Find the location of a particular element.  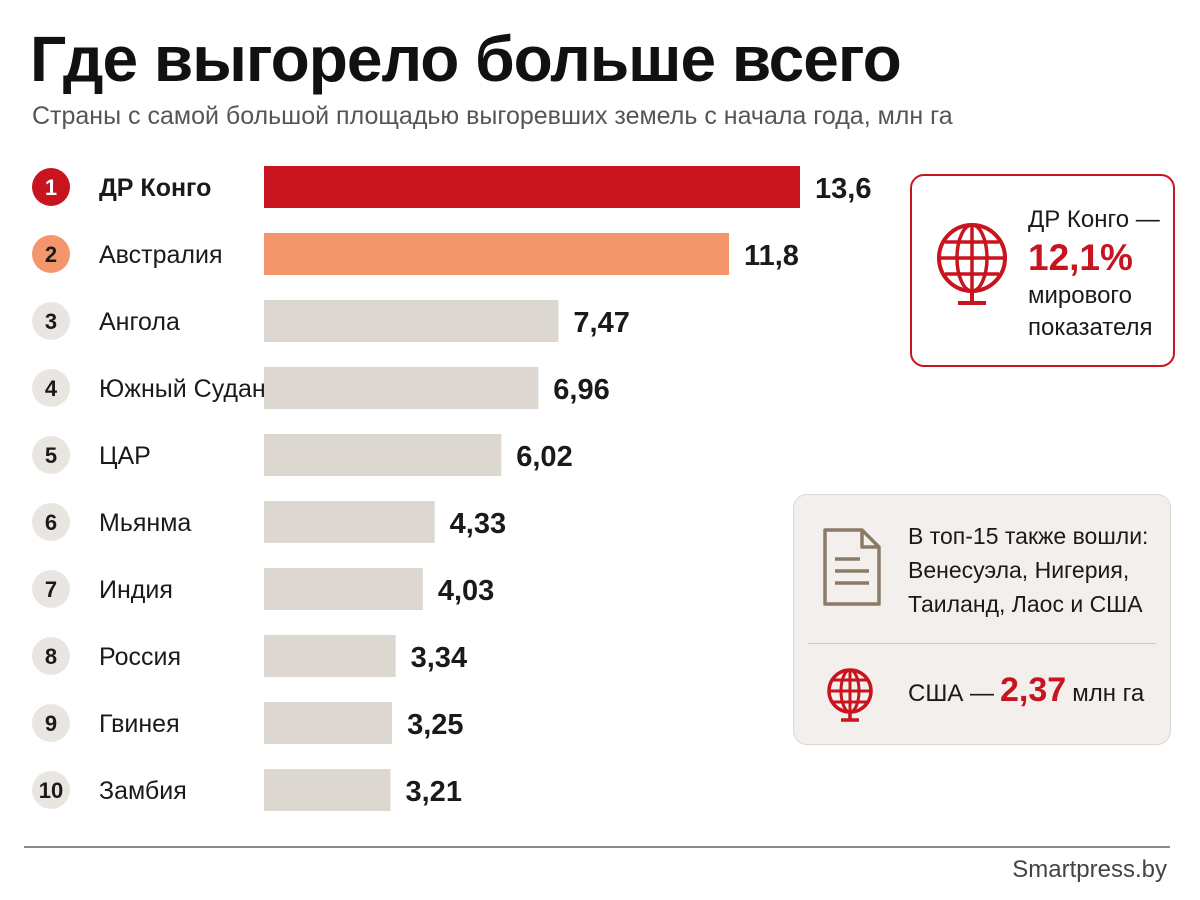

rank-number: 1 is located at coordinates (51, 187).